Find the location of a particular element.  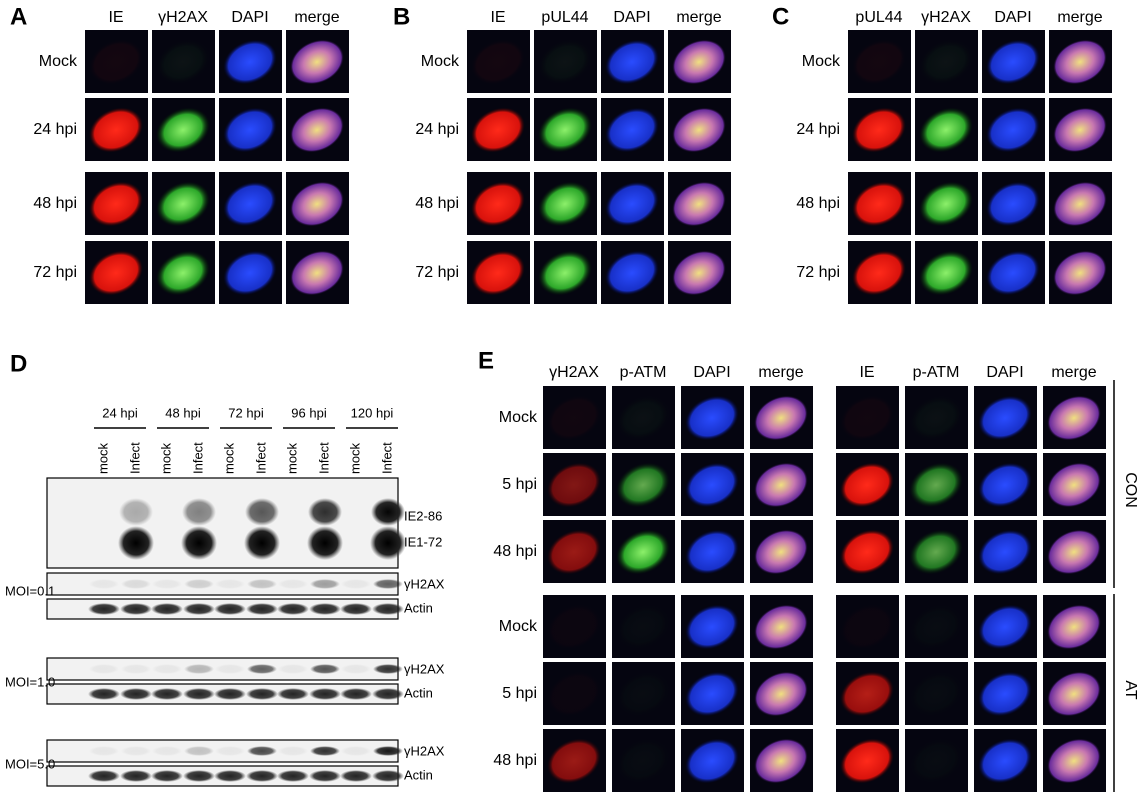

timepoint-label: 120 hpi is located at coordinates (372, 412).